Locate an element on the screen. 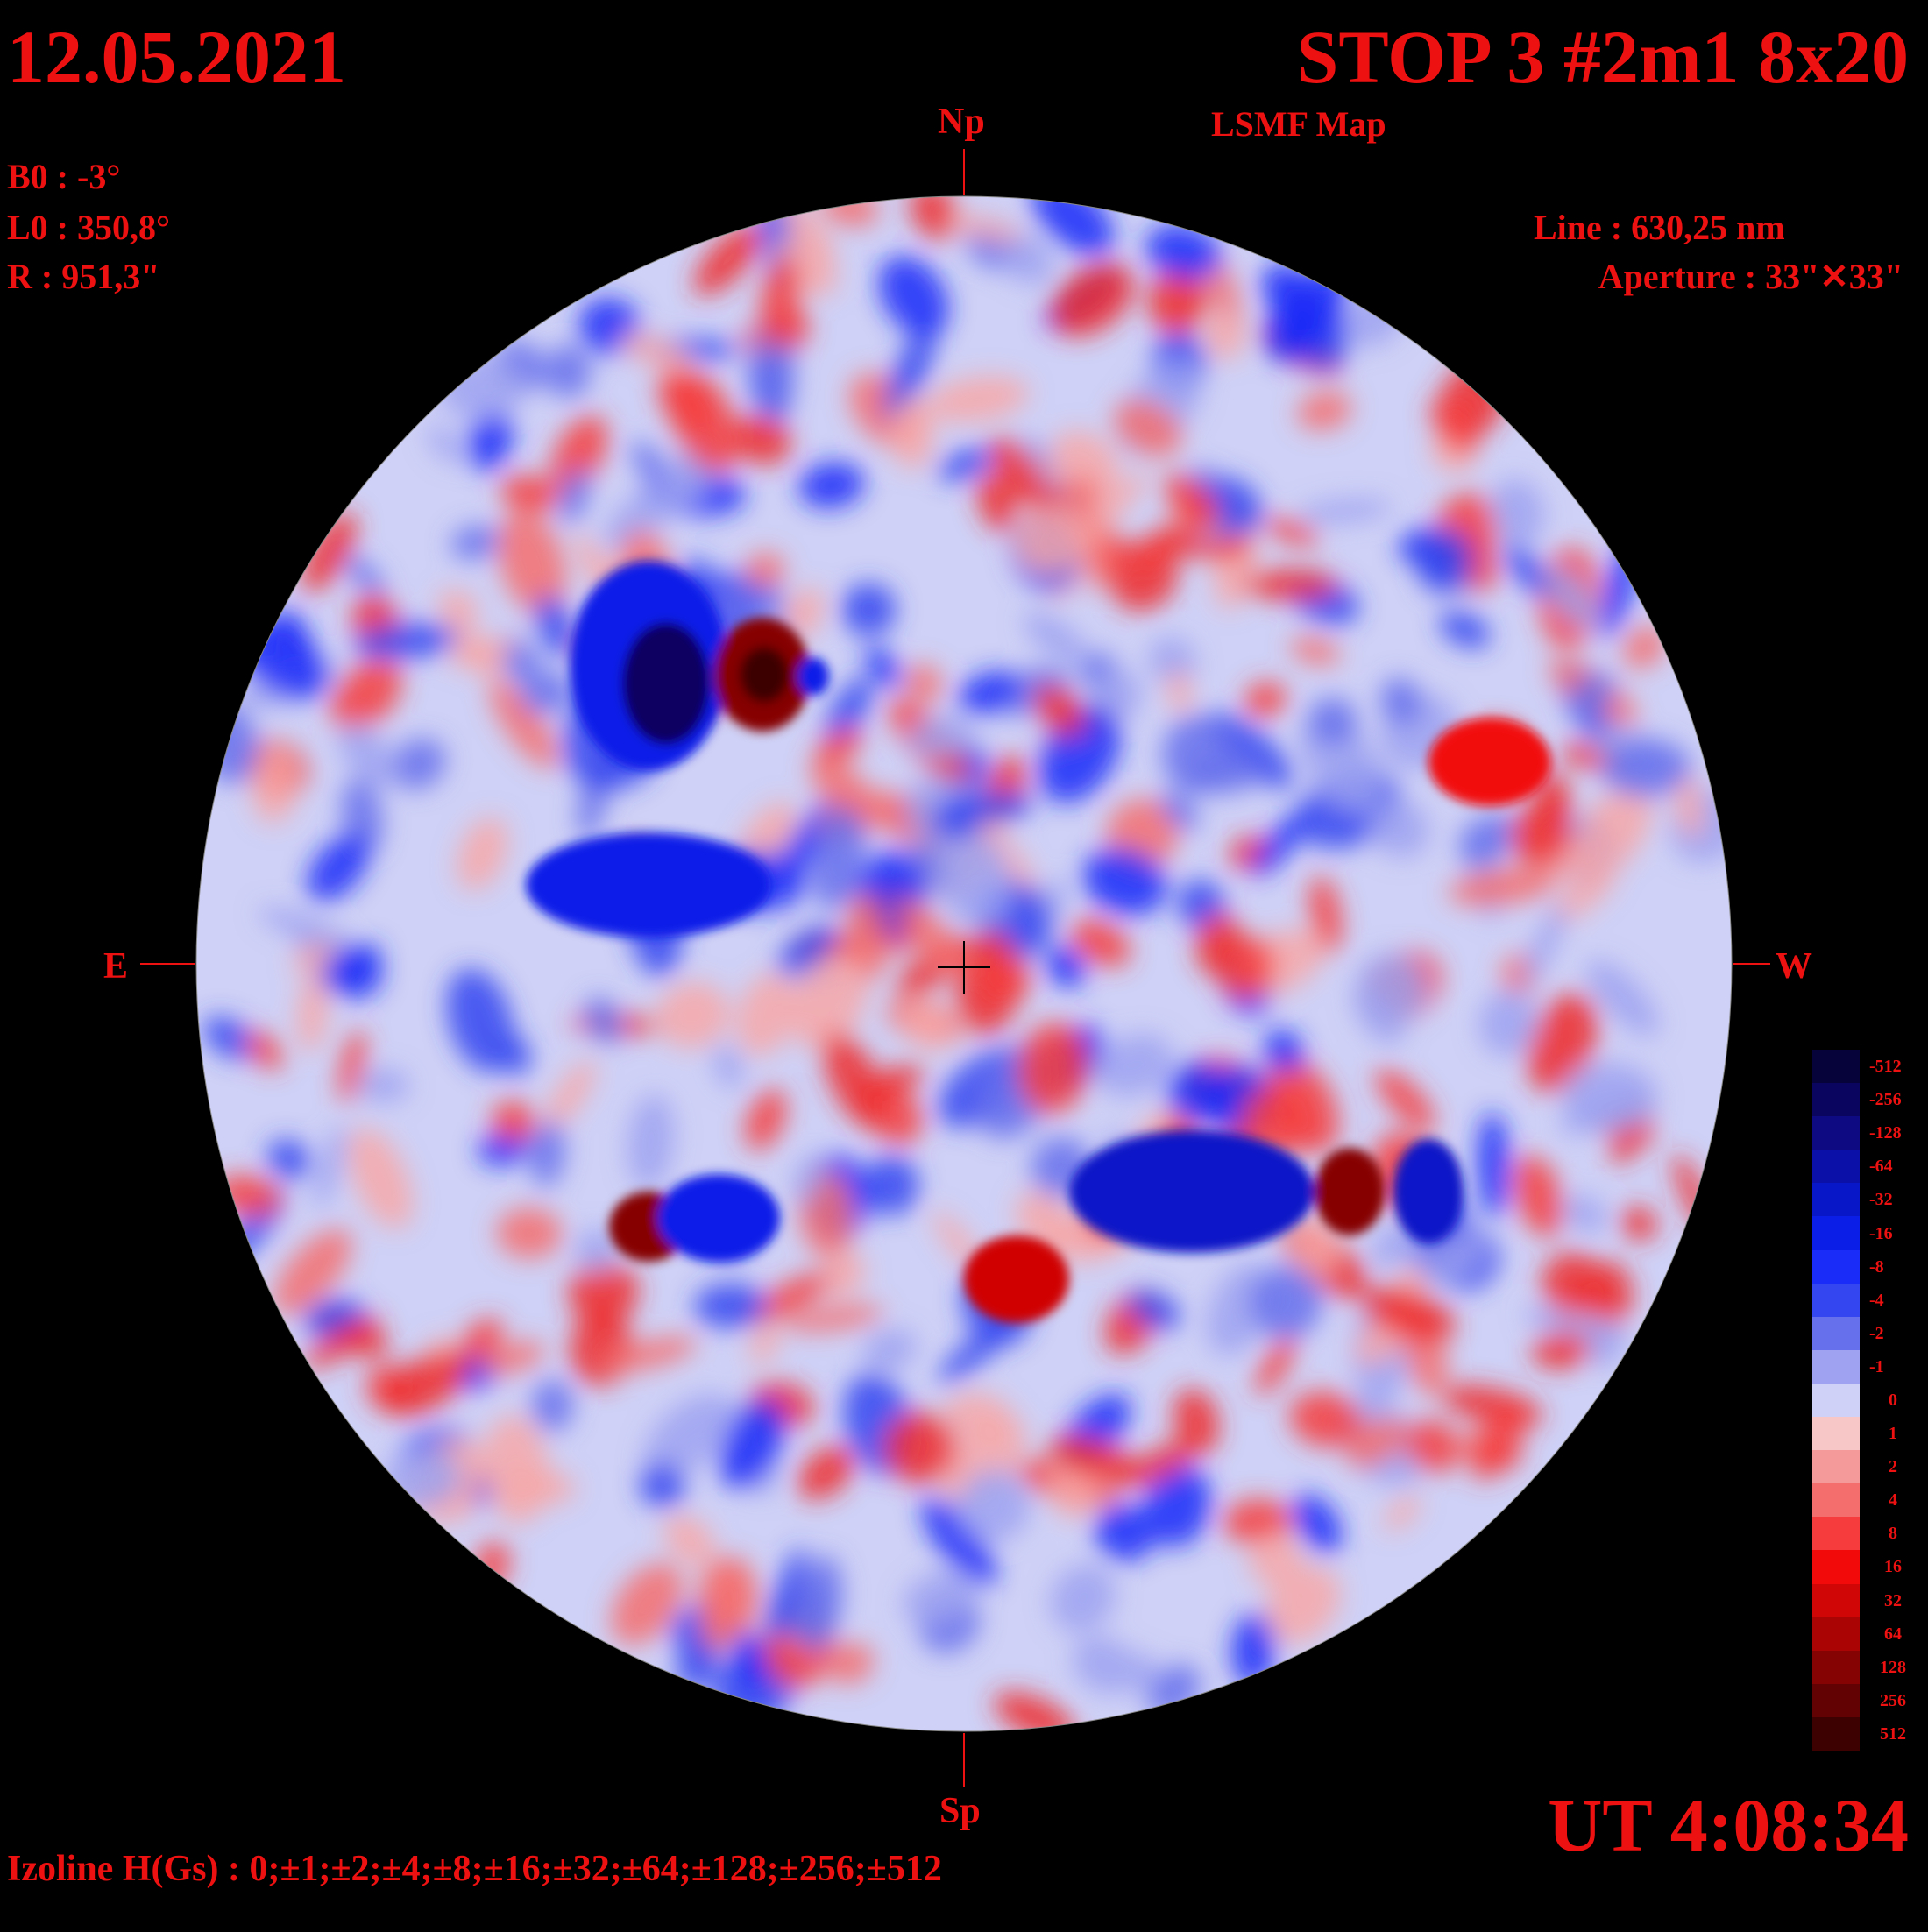 This screenshot has width=1928, height=1932. legend-label: 4 is located at coordinates (1893, 1500).